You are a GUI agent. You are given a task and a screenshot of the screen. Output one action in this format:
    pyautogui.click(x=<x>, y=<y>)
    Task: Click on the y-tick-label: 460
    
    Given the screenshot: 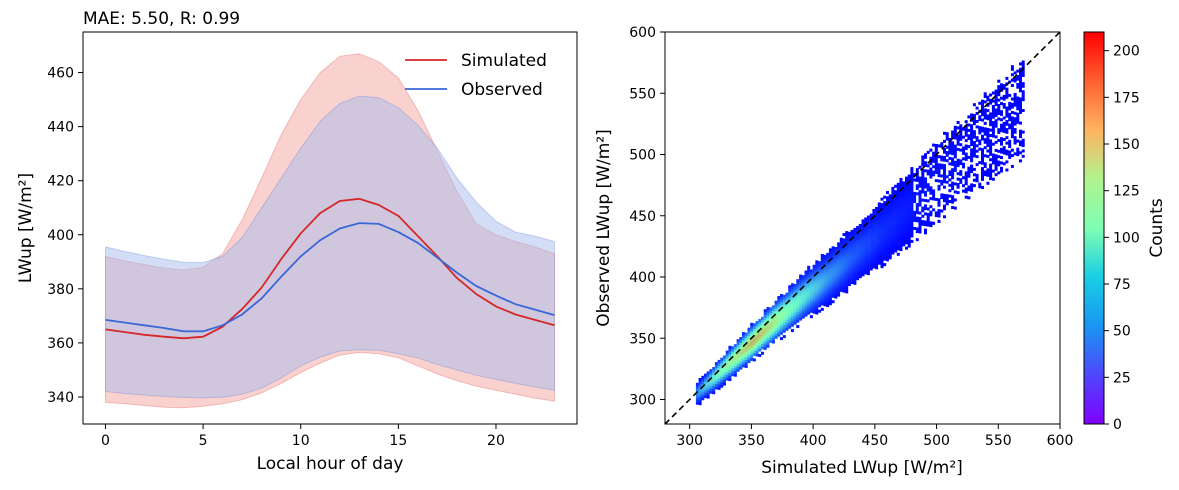 What is the action you would take?
    pyautogui.click(x=60, y=74)
    